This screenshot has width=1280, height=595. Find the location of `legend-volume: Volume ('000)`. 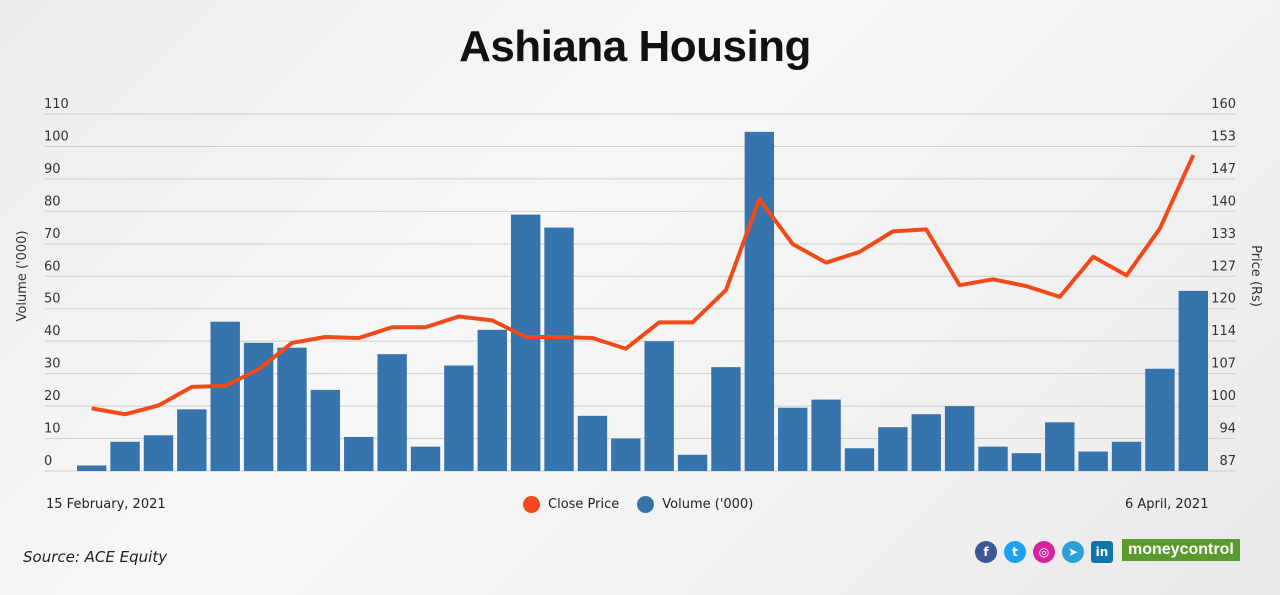

legend-volume: Volume ('000) is located at coordinates (708, 504).